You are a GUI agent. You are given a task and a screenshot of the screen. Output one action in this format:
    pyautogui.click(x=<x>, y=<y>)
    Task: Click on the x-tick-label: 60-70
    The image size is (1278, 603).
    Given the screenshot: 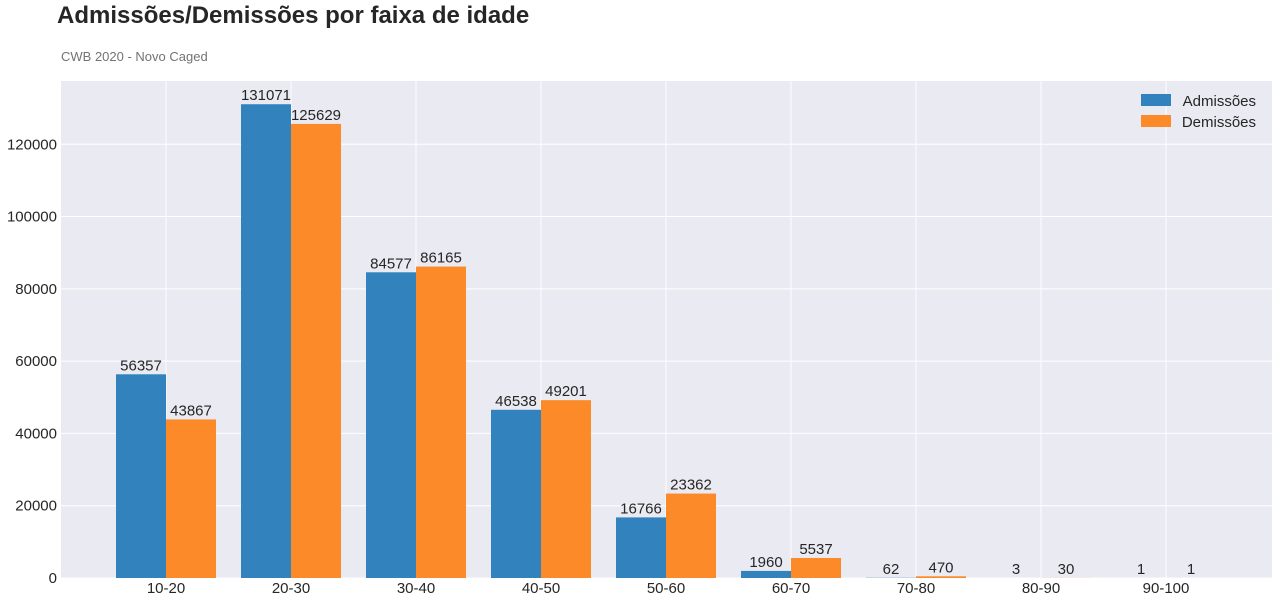 What is the action you would take?
    pyautogui.click(x=791, y=588)
    